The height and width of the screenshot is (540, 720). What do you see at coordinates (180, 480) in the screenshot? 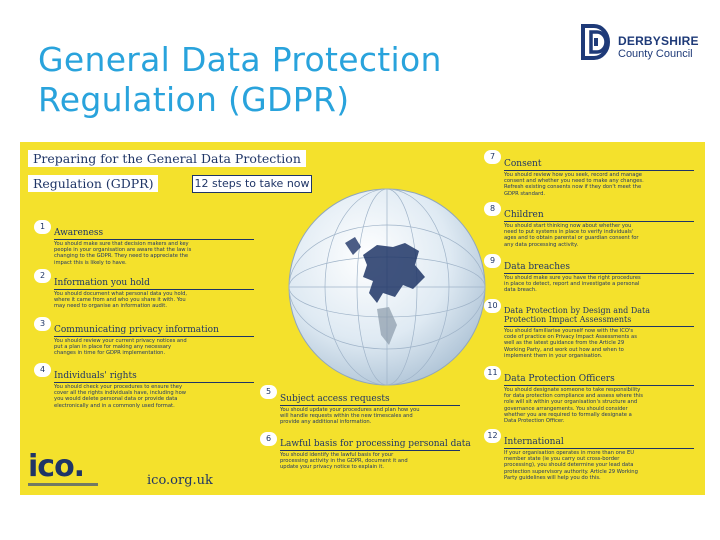
I see `ico-url: ico.org.uk` at bounding box center [180, 480].